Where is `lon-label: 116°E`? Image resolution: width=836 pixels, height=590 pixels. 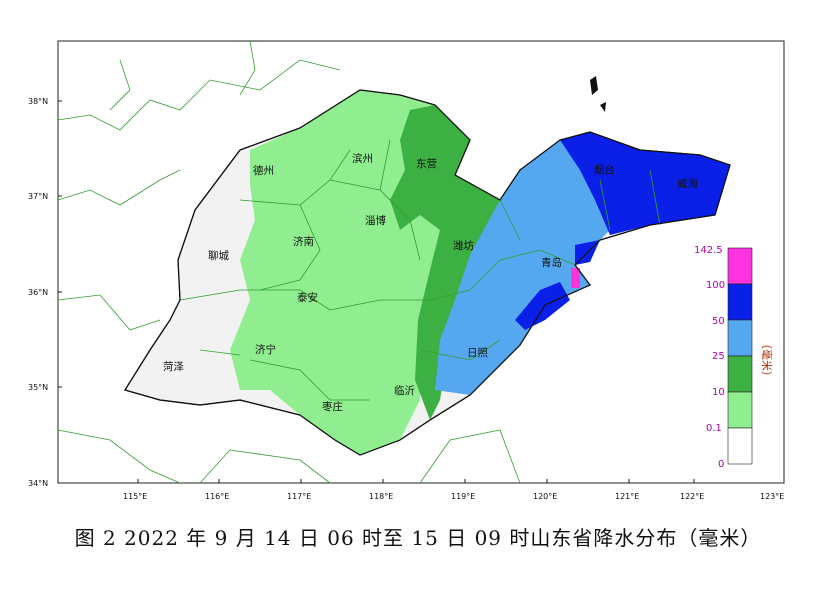
lon-label: 116°E is located at coordinates (217, 496).